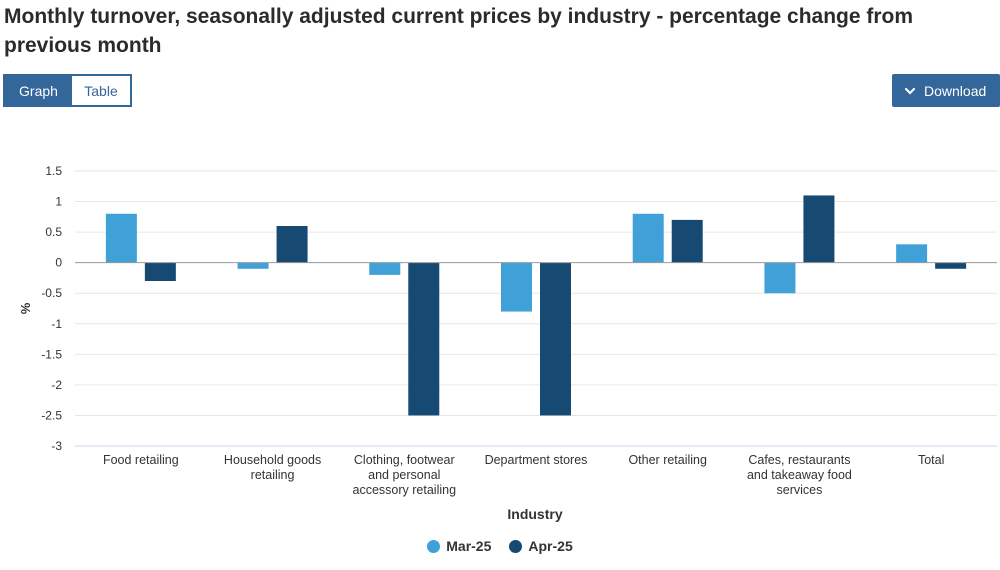 The width and height of the screenshot is (1000, 570). I want to click on x-tick-label: Food retailing, so click(141, 460).